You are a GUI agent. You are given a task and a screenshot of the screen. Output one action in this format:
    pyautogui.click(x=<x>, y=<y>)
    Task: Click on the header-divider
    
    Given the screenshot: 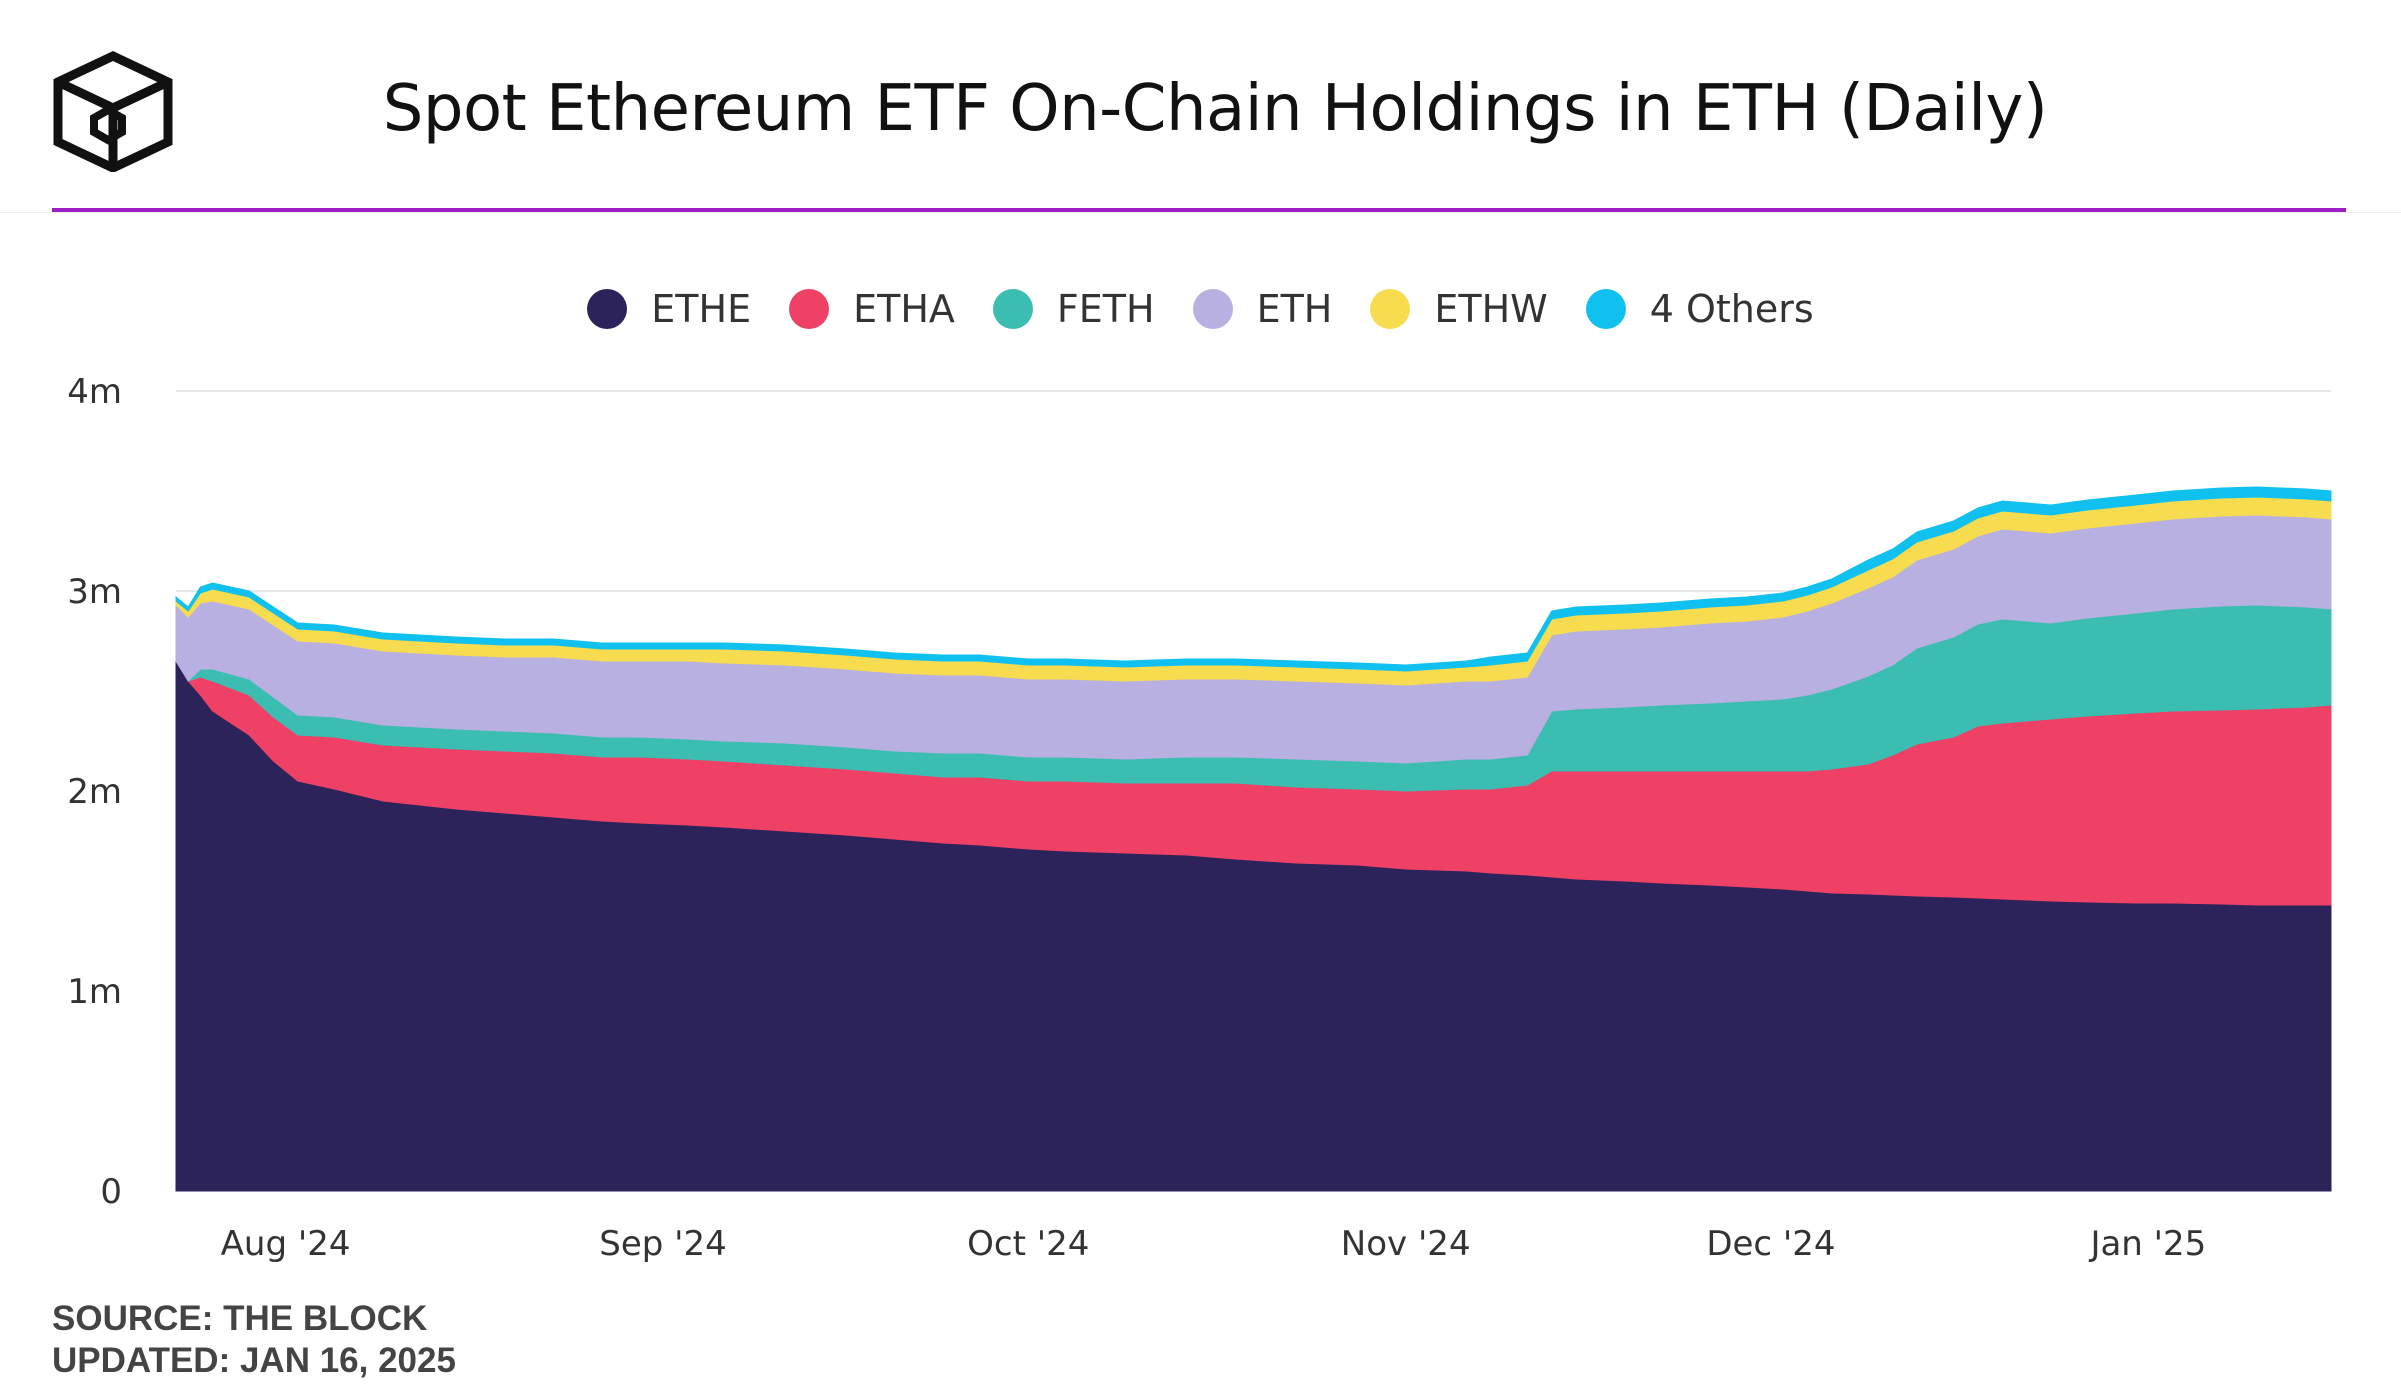 What is the action you would take?
    pyautogui.click(x=1200, y=212)
    